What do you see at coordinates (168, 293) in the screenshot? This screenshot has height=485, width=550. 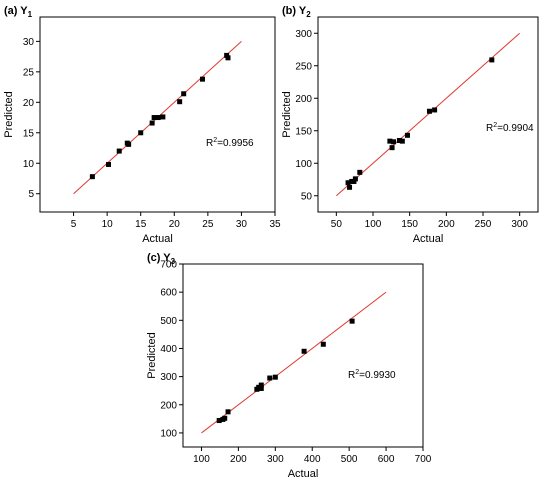 I see `y-tick-label: 600` at bounding box center [168, 293].